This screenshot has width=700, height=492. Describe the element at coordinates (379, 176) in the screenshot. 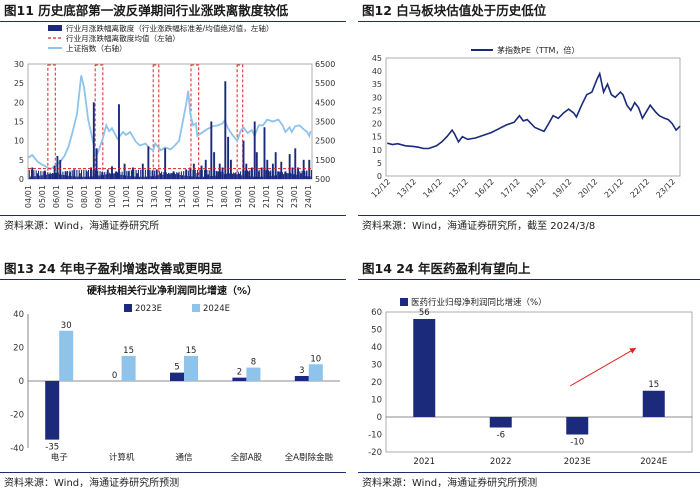

I see `fig12-y-tick: 0` at that location.